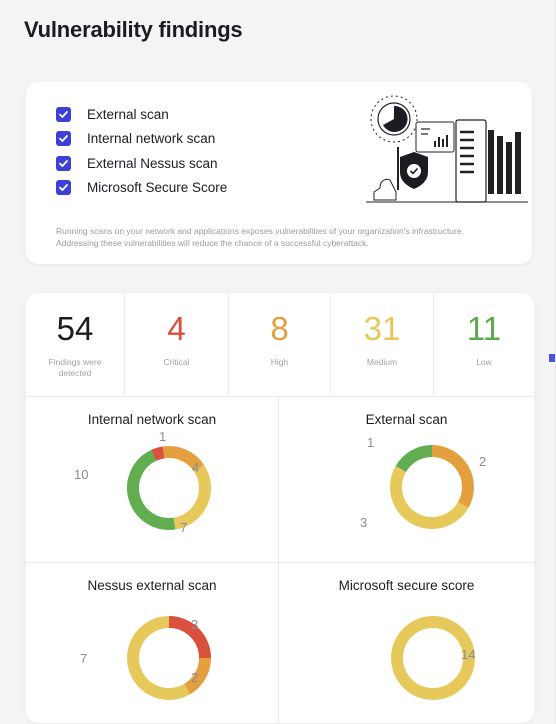 This screenshot has width=556, height=724. I want to click on scan-label: External Nessus scan, so click(152, 163).